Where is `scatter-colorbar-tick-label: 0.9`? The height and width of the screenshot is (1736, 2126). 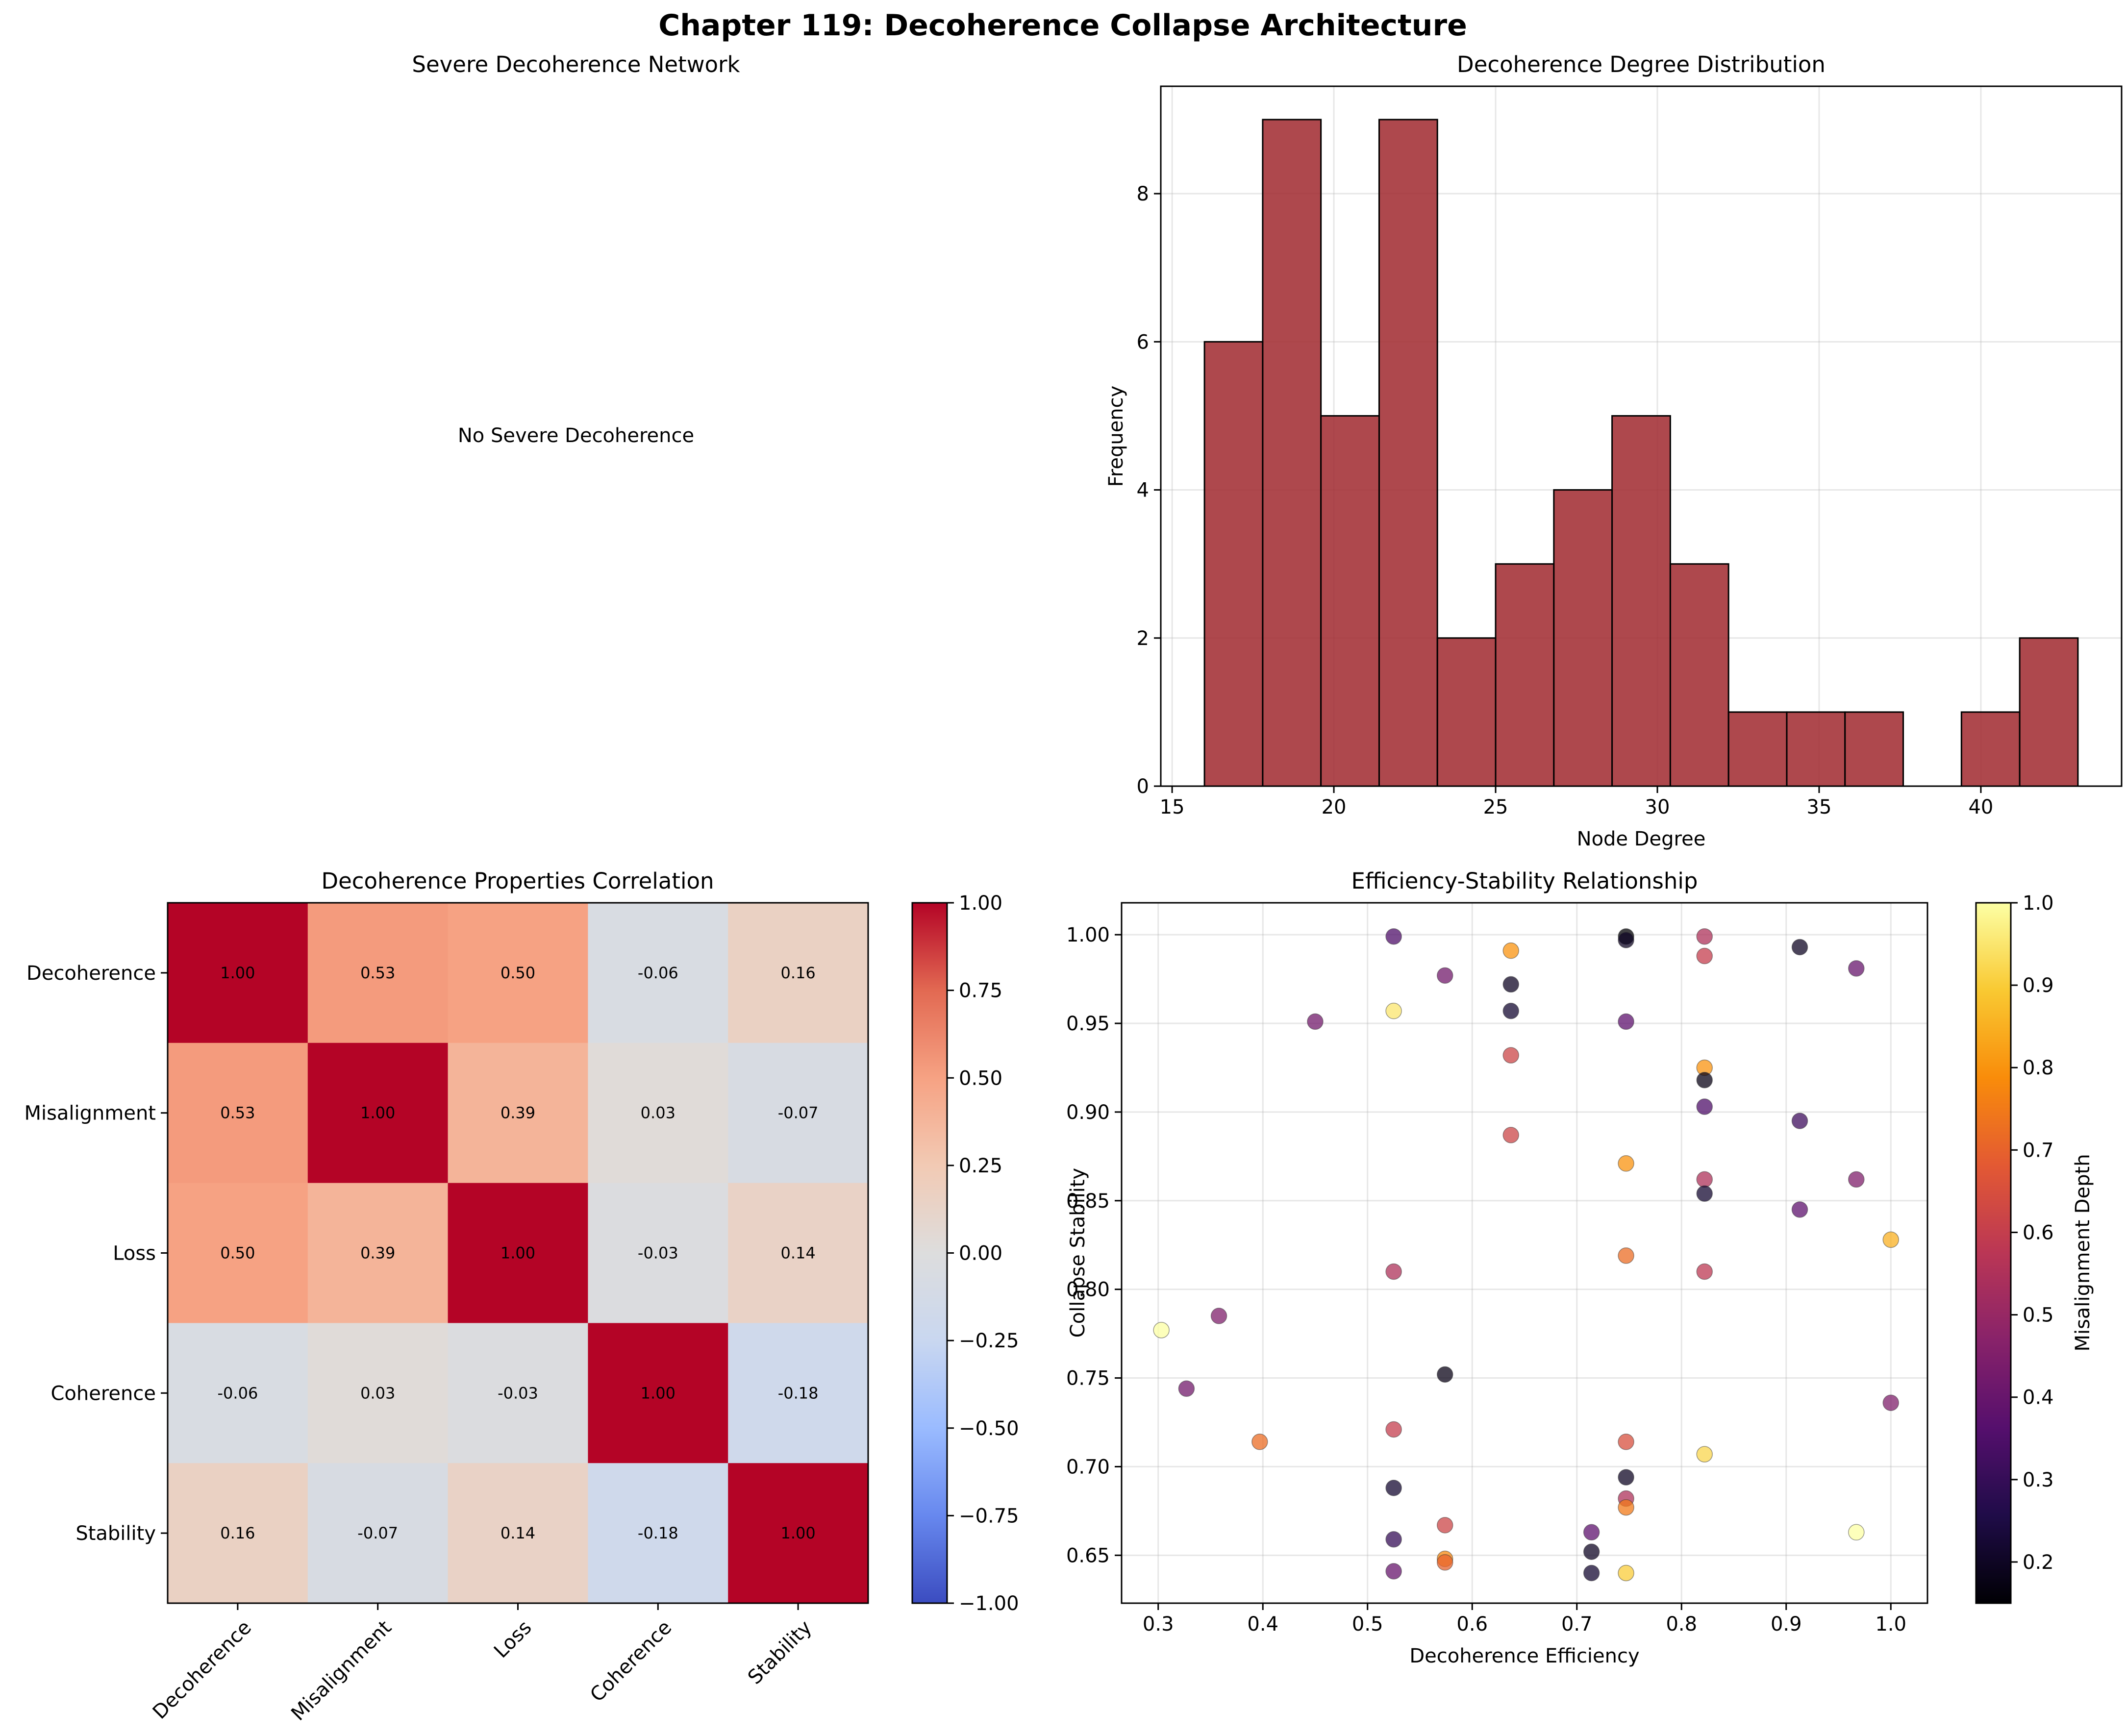
scatter-colorbar-tick-label: 0.9 is located at coordinates (2038, 986).